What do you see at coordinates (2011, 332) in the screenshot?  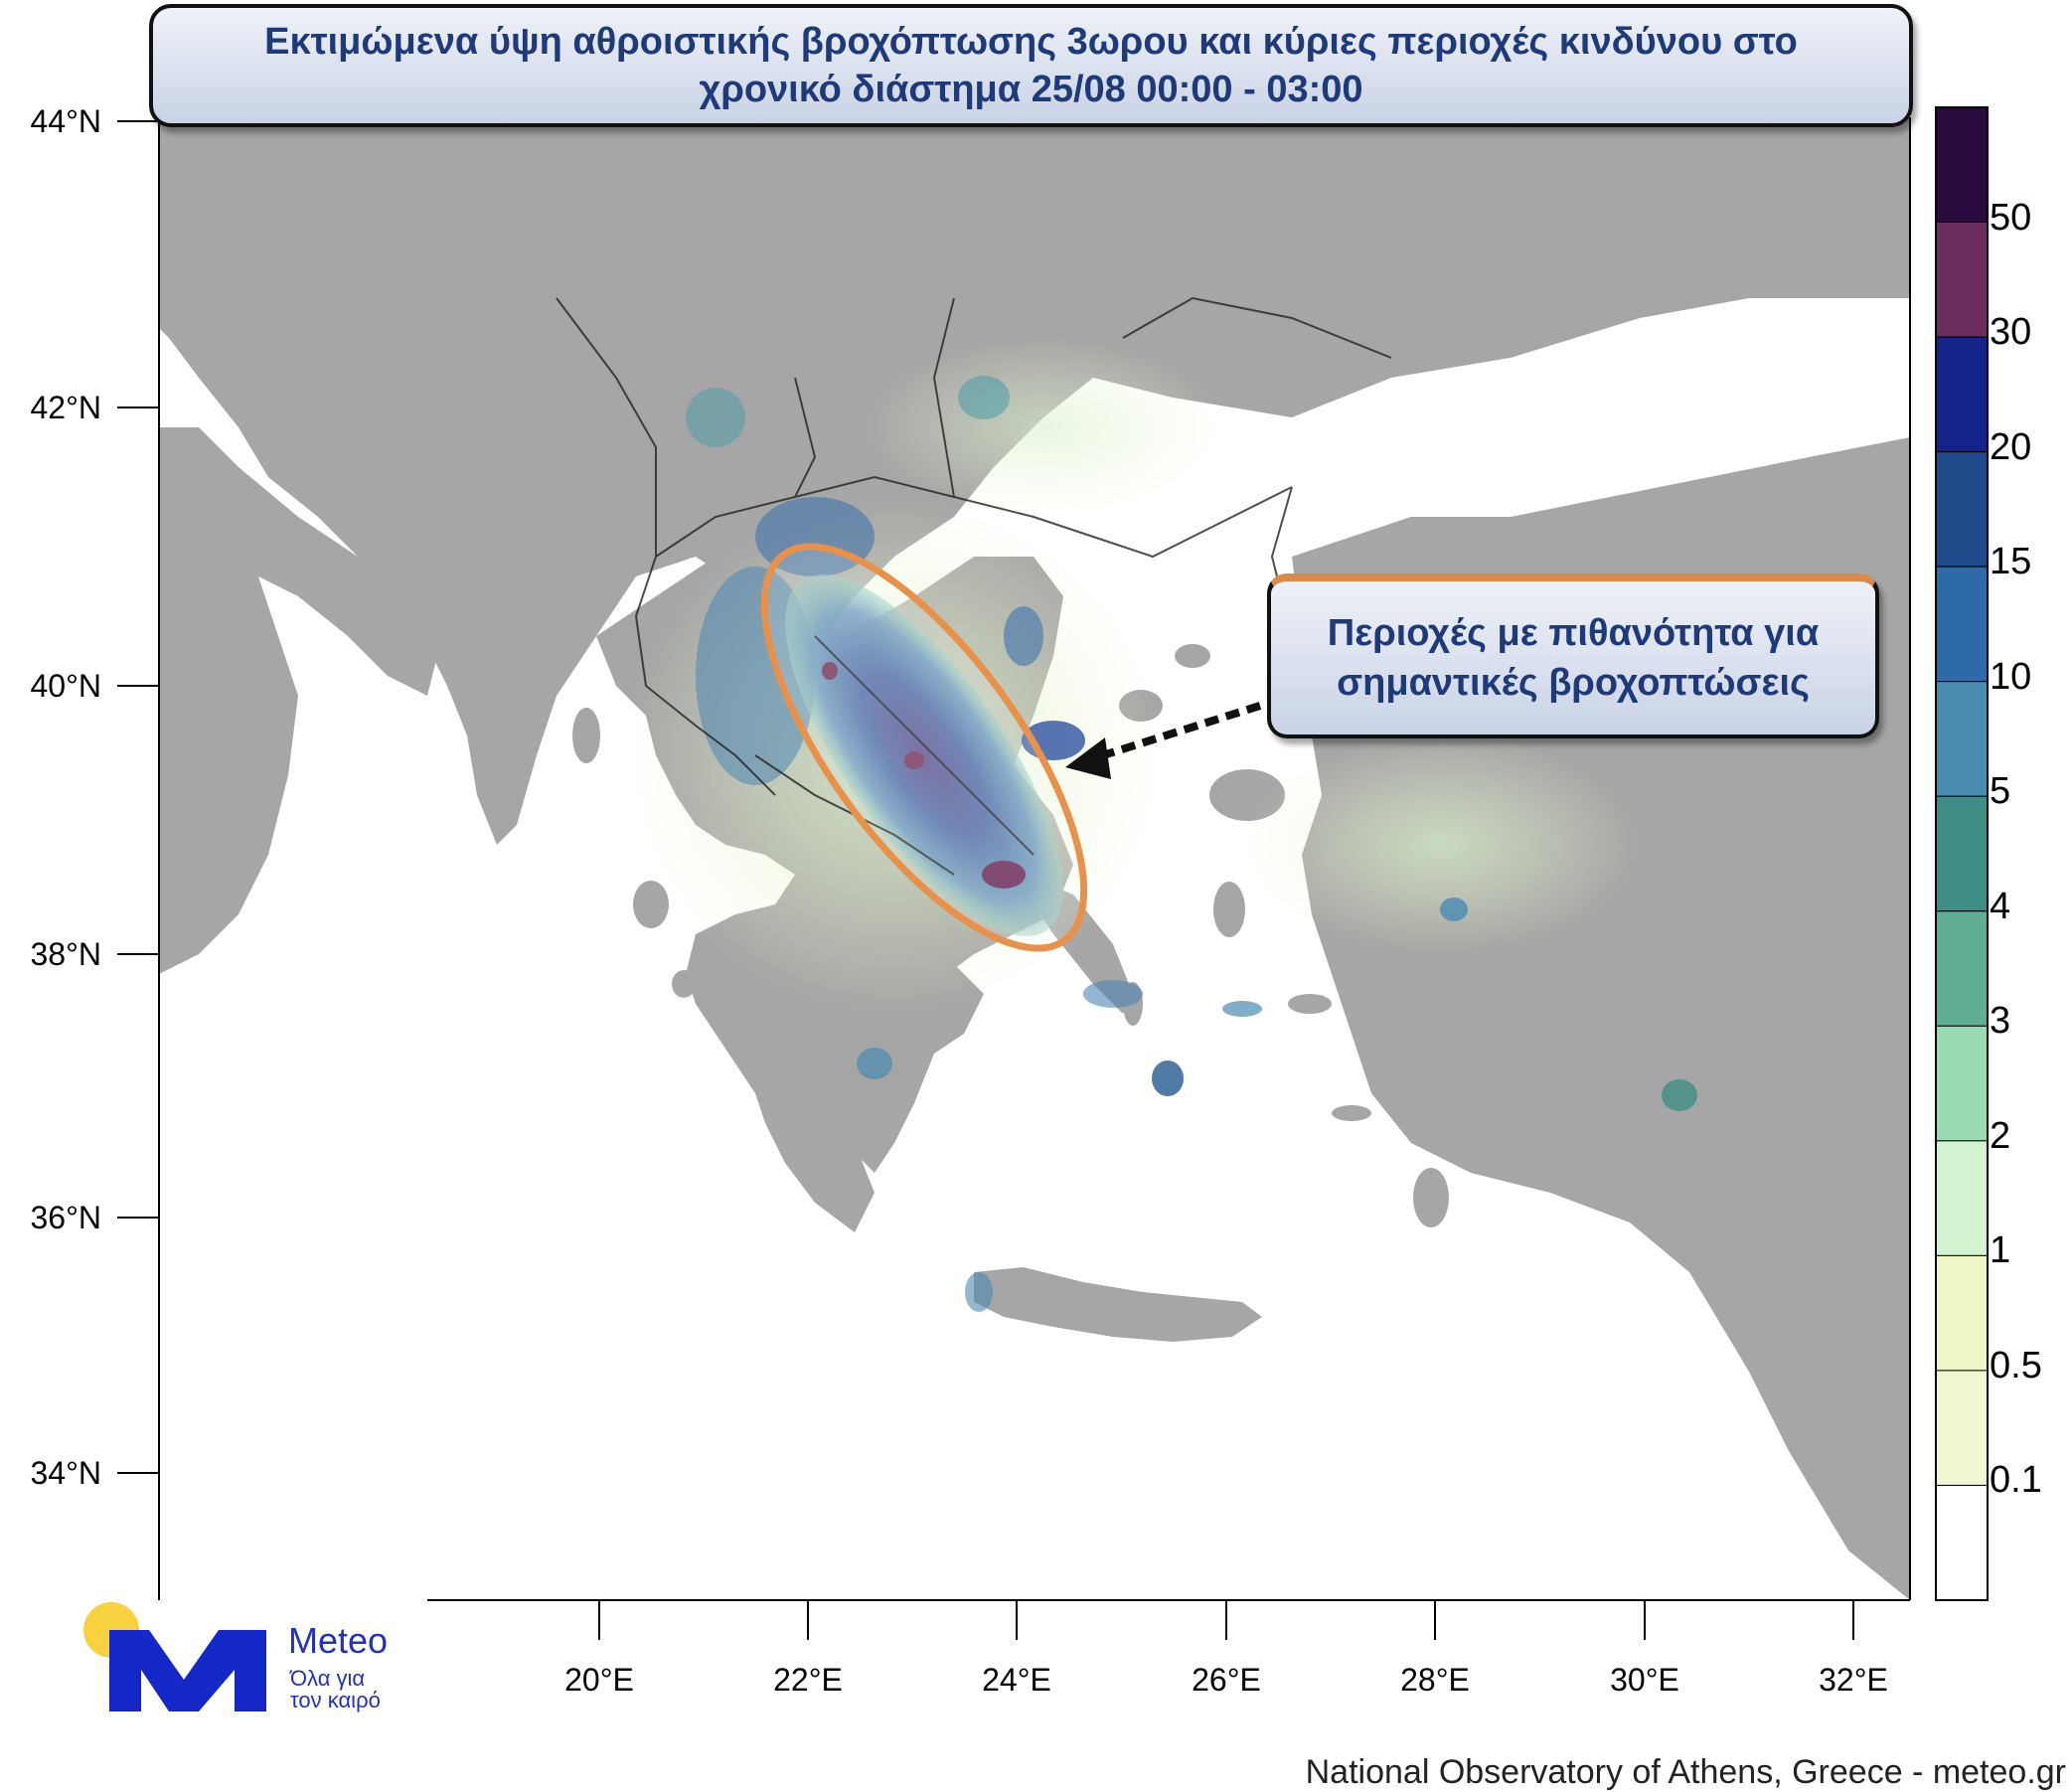 I see `colorbar-label: 30` at bounding box center [2011, 332].